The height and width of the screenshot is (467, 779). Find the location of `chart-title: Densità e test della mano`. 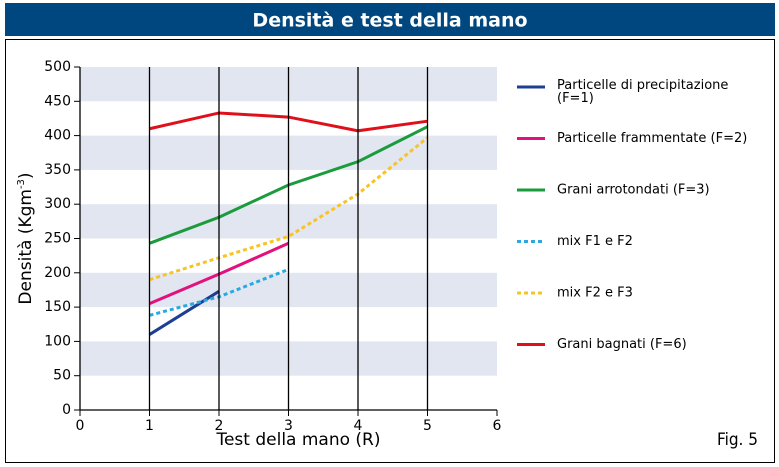

chart-title: Densità e test della mano is located at coordinates (389, 21).